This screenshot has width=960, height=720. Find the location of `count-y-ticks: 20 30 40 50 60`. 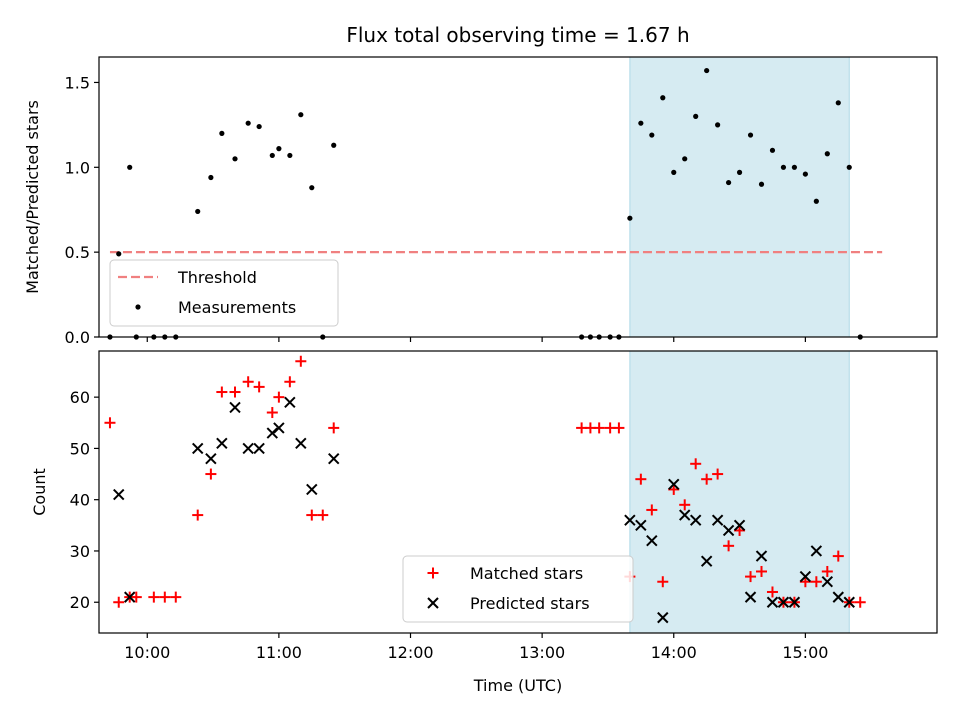

count-y-ticks: 20 30 40 50 60 is located at coordinates (84, 500).